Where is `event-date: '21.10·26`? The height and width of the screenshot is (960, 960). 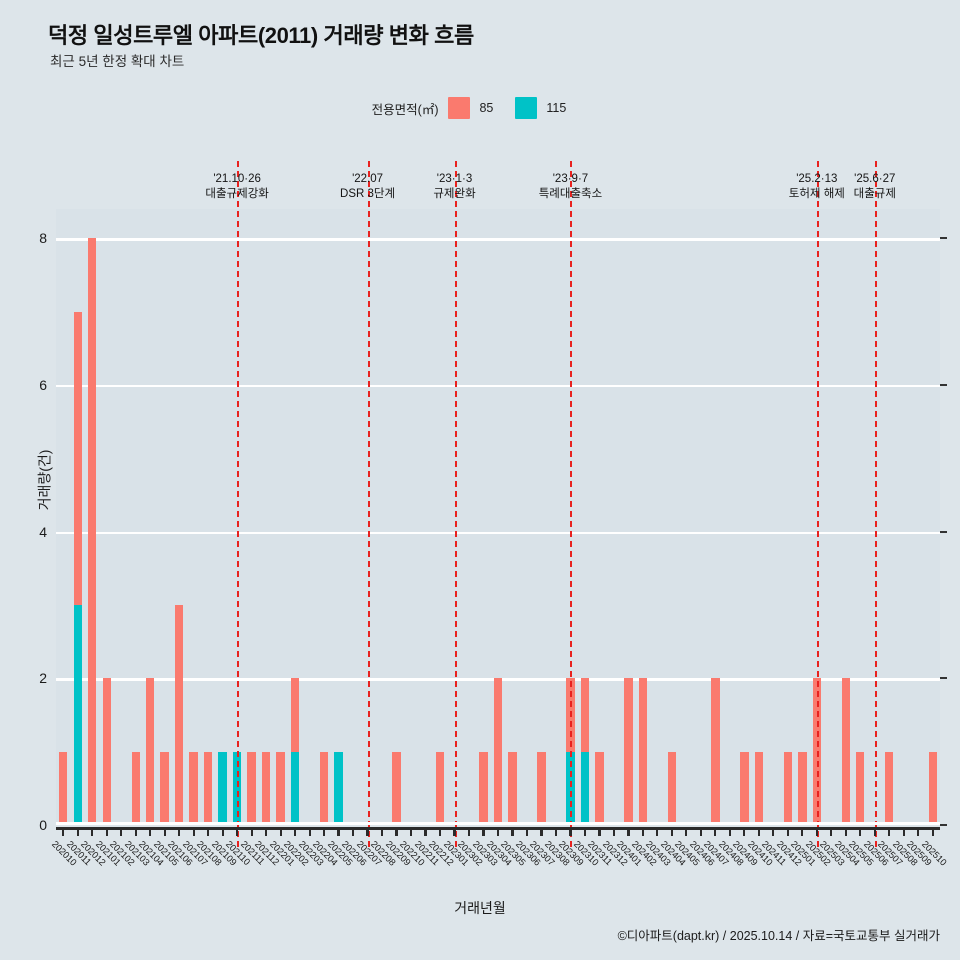 event-date: '21.10·26 is located at coordinates (237, 178).